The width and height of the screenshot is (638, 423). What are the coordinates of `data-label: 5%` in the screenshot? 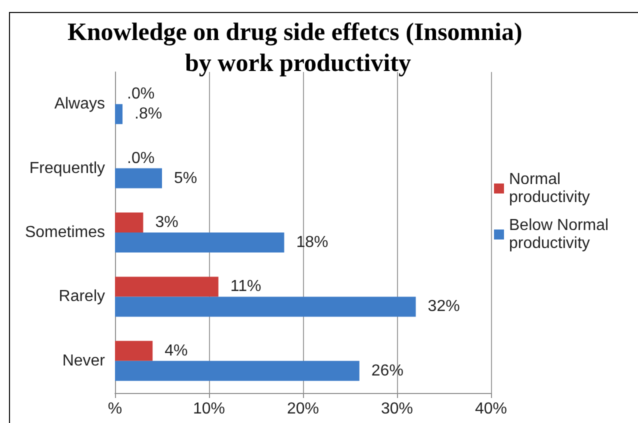 It's located at (186, 178).